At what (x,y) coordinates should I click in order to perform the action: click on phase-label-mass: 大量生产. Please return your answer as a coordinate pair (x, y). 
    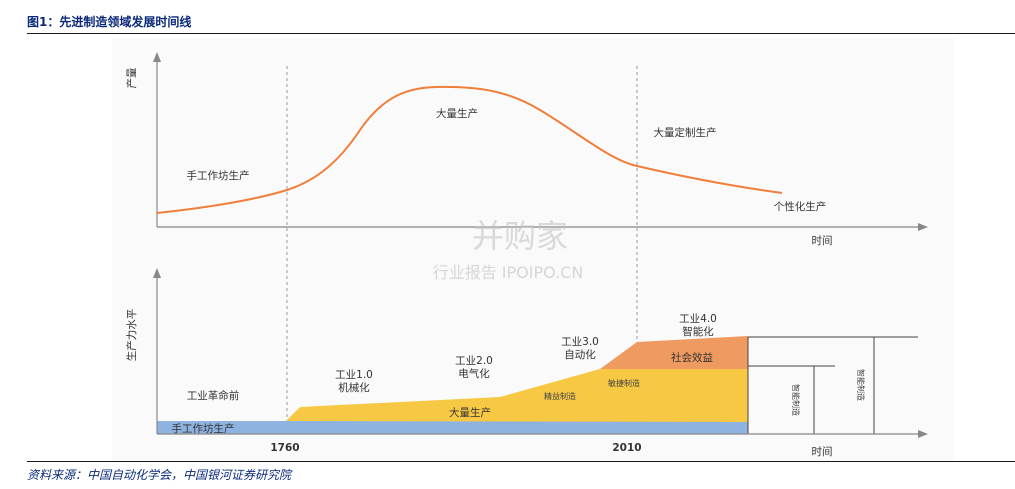
    Looking at the image, I should click on (457, 113).